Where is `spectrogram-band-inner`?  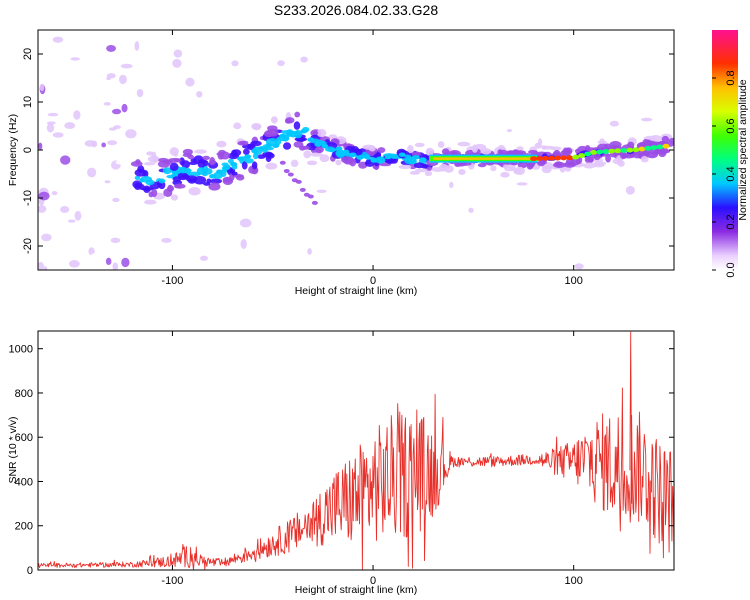 spectrogram-band-inner is located at coordinates (483, 158).